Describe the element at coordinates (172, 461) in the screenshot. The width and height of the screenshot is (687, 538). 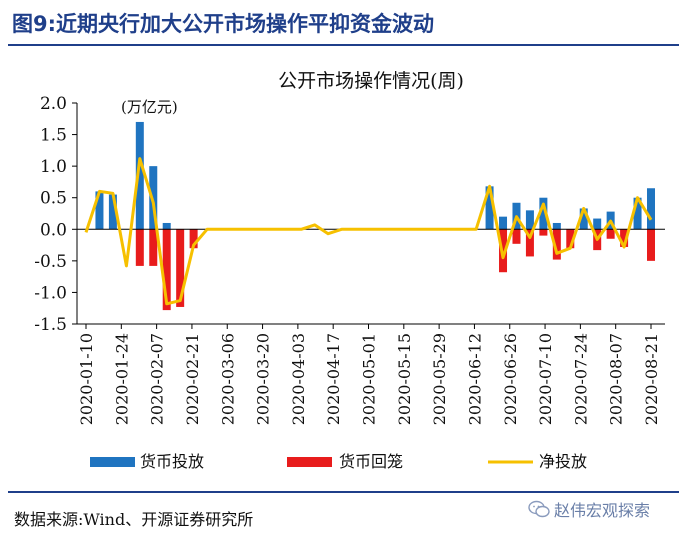
I see `legend-label-supply: 货币投放` at that location.